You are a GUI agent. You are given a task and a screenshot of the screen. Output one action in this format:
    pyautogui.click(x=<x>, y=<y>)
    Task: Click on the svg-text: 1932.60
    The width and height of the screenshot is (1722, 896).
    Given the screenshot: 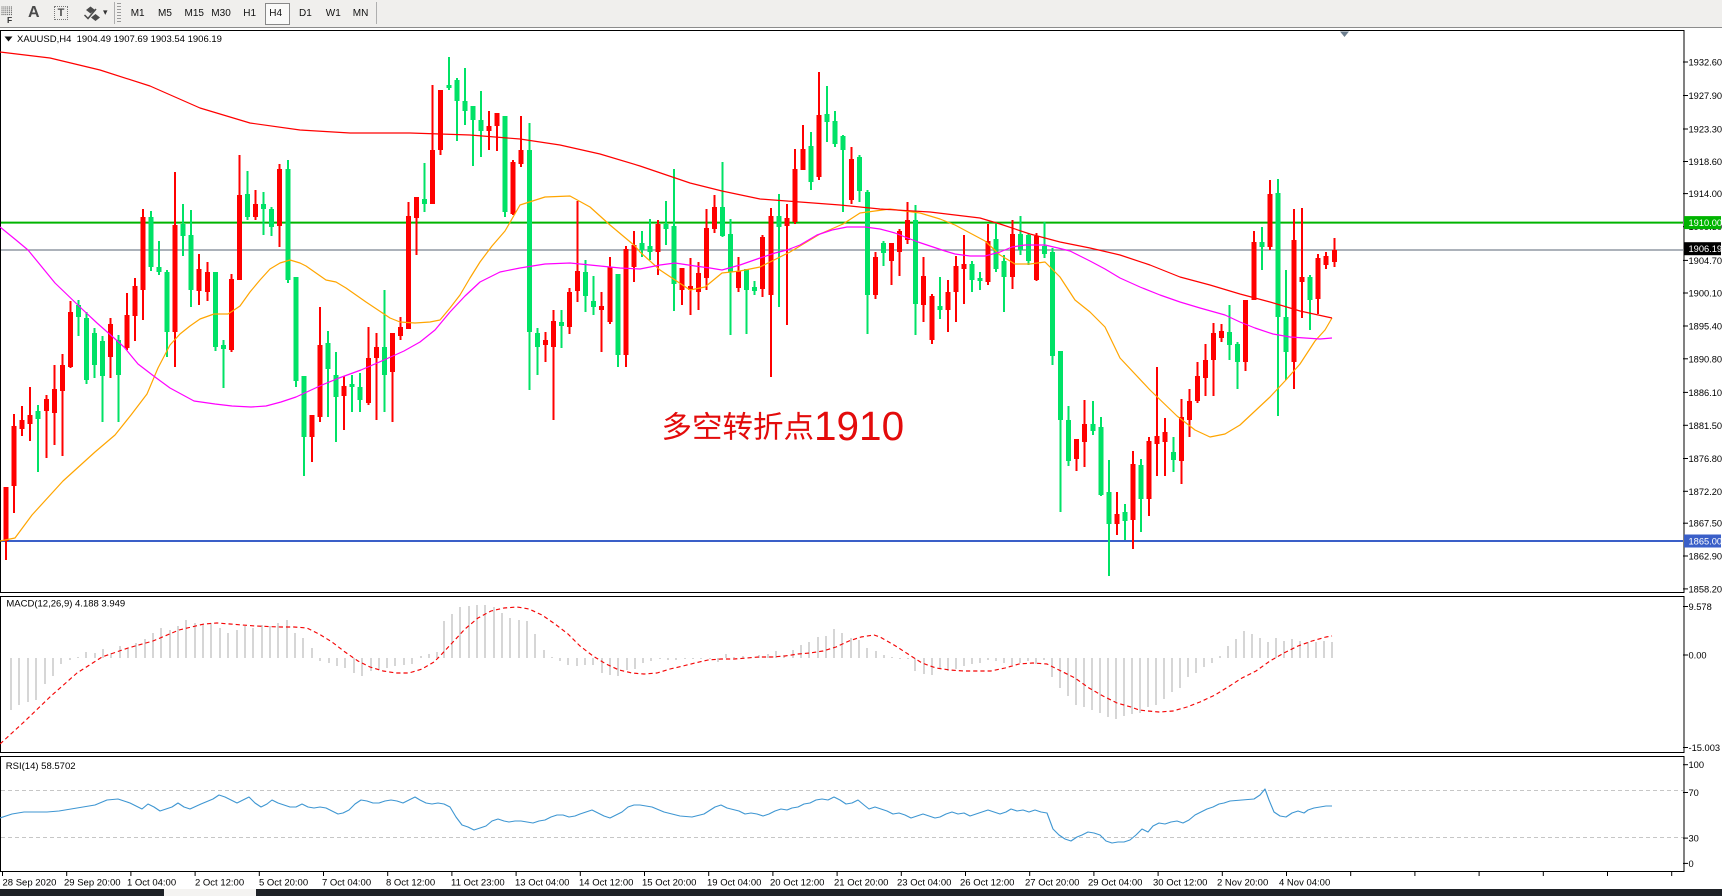 What is the action you would take?
    pyautogui.click(x=1705, y=63)
    